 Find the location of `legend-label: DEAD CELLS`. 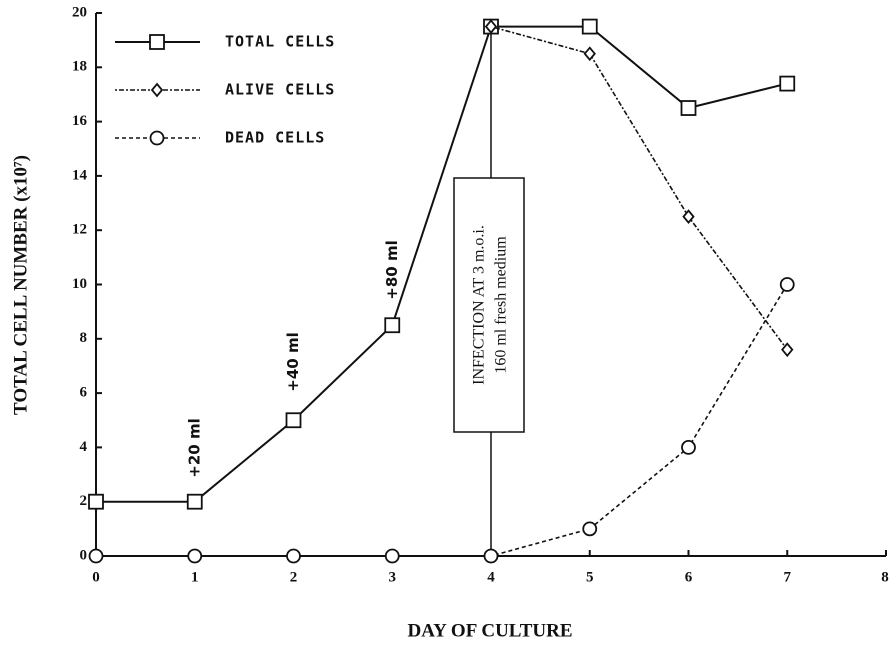

legend-label: DEAD CELLS is located at coordinates (275, 138).